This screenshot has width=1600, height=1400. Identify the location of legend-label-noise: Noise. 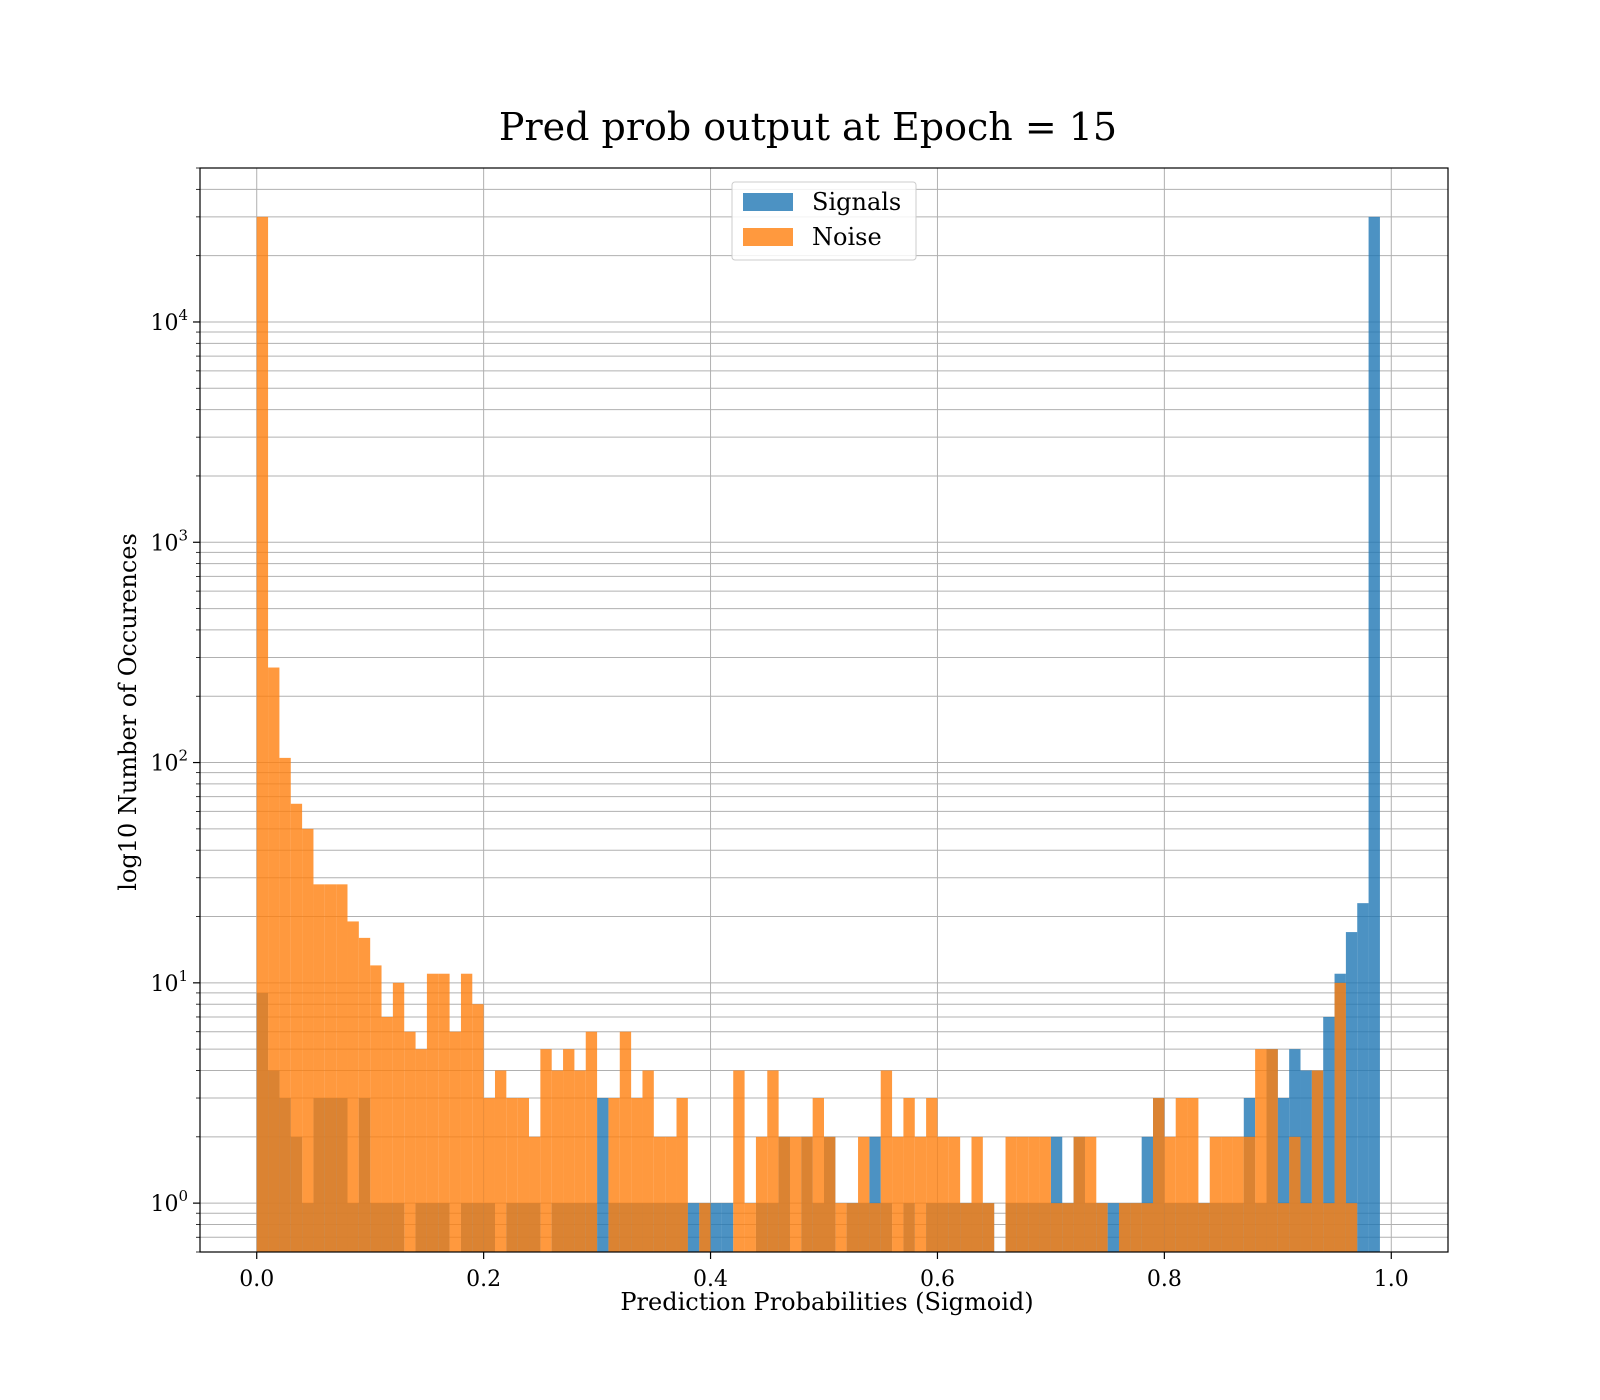
(847, 237).